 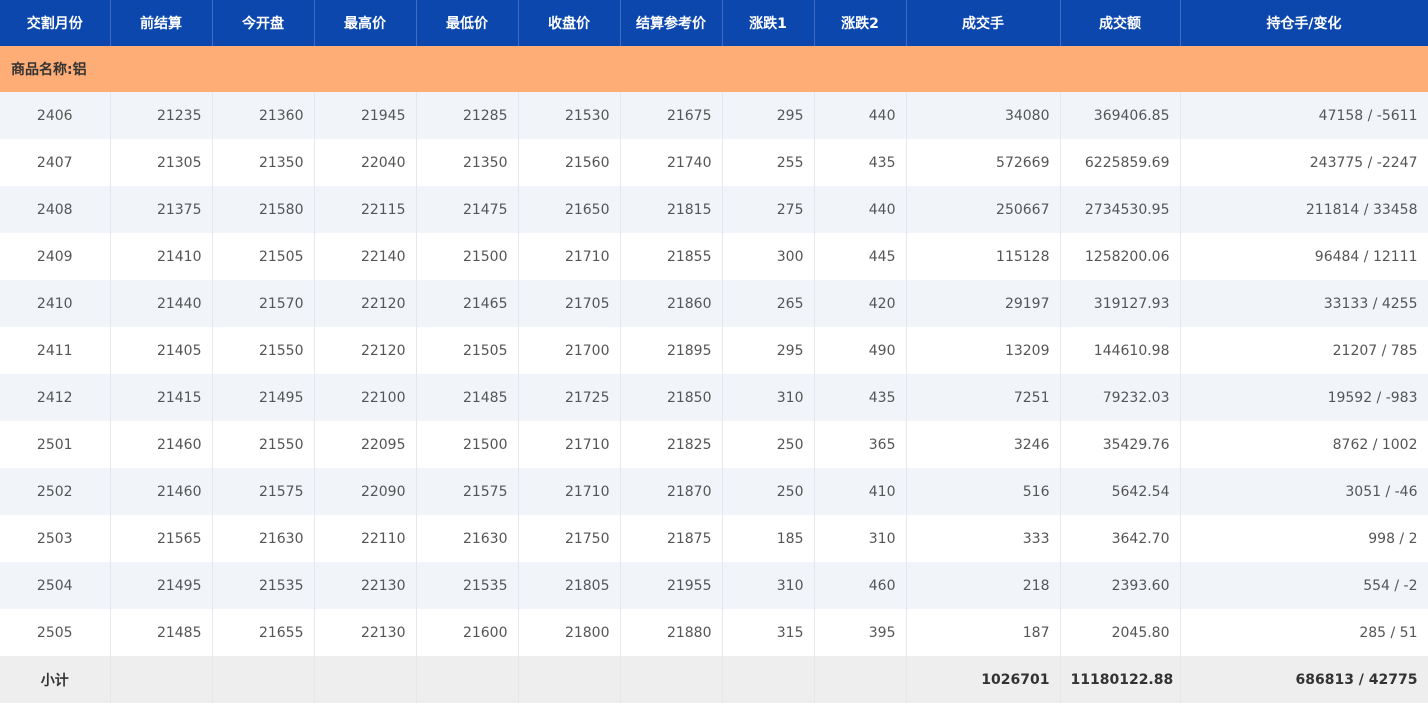 What do you see at coordinates (263, 444) in the screenshot?
I see `cell: 21550` at bounding box center [263, 444].